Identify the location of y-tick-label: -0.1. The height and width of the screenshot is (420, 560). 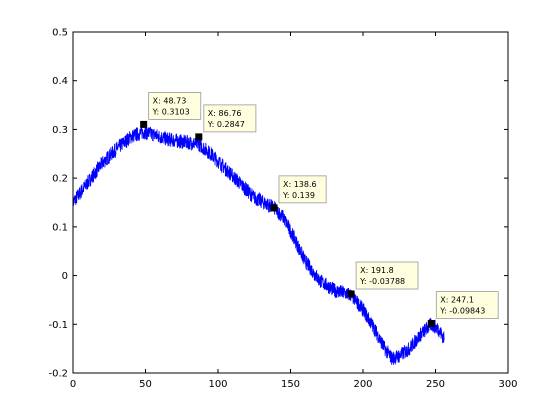
(58, 325).